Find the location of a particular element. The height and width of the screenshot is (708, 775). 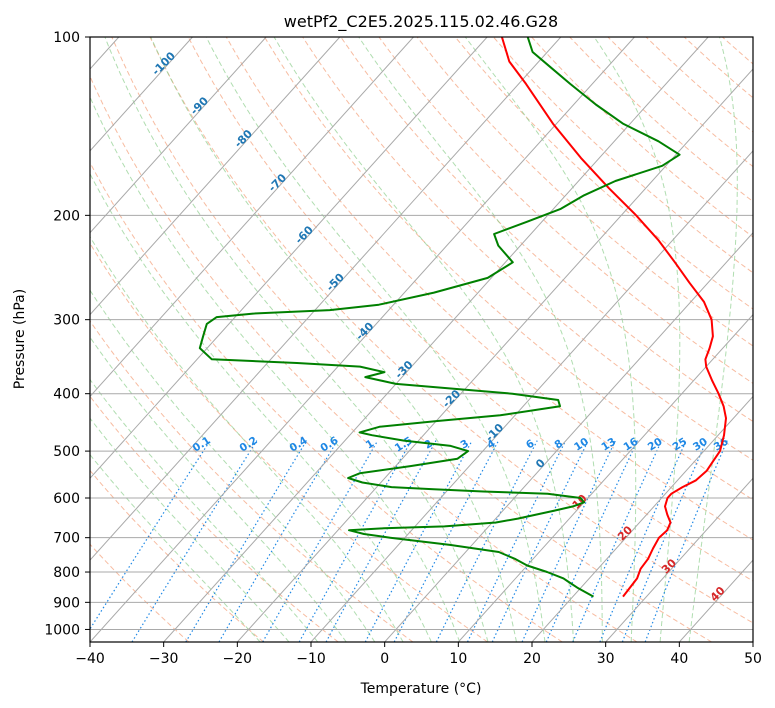

x-tick-label: −20 is located at coordinates (238, 659).